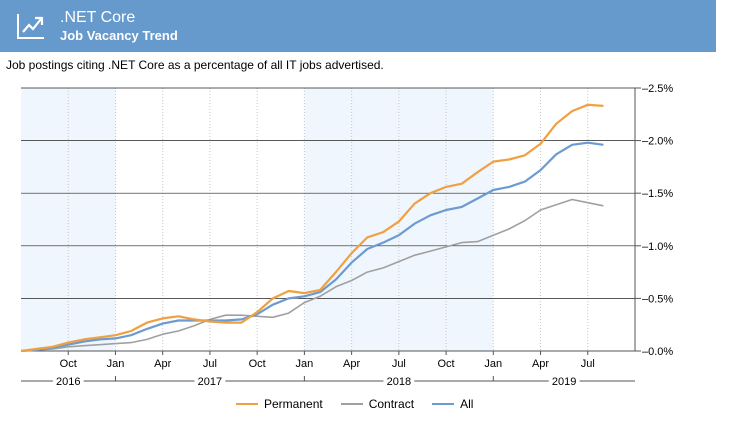  Describe the element at coordinates (657, 299) in the screenshot. I see `y-tick-label-1: –0.5%` at that location.